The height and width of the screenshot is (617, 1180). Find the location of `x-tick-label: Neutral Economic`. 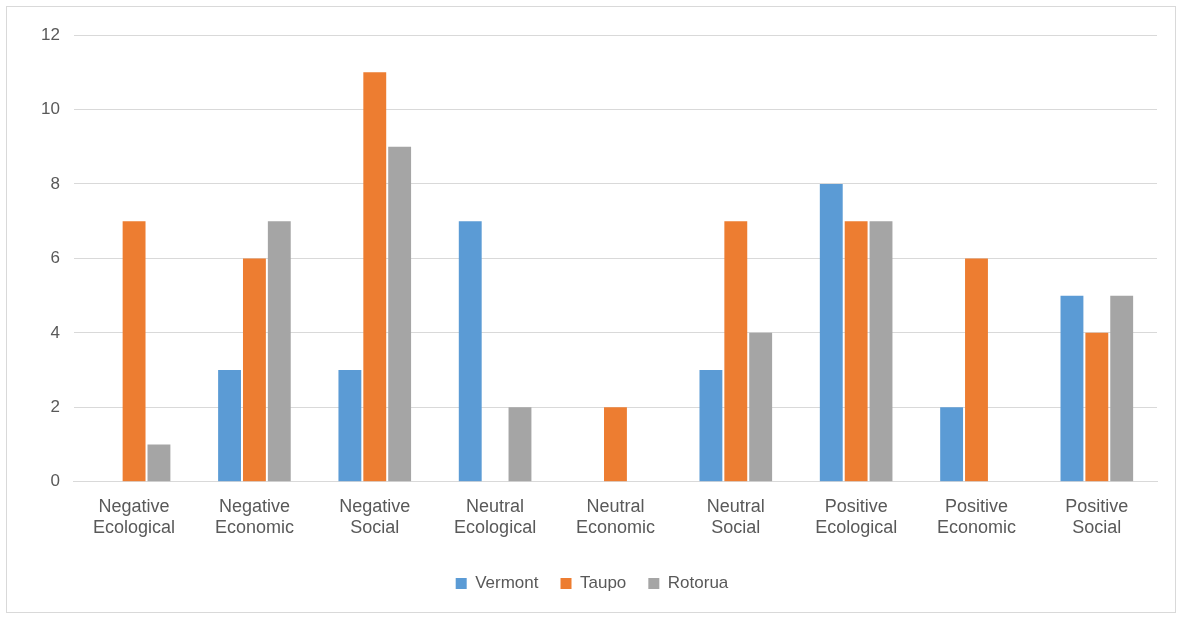

x-tick-label: Neutral Economic is located at coordinates (615, 516).